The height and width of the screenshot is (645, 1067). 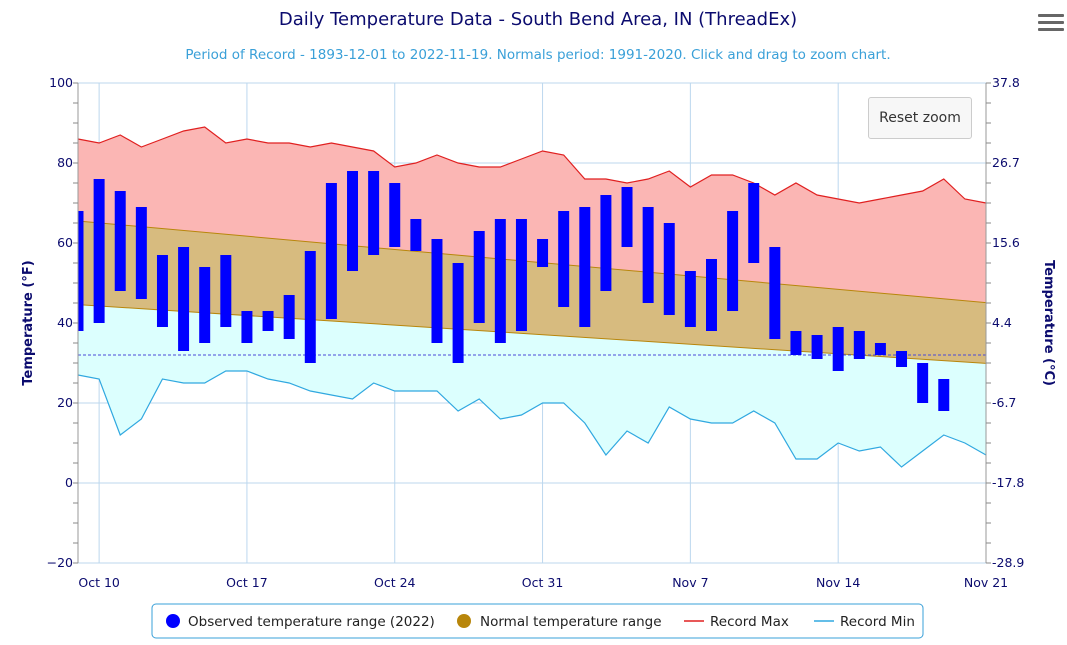 I want to click on y-tick-label-right: 4.4, so click(x=1002, y=322).